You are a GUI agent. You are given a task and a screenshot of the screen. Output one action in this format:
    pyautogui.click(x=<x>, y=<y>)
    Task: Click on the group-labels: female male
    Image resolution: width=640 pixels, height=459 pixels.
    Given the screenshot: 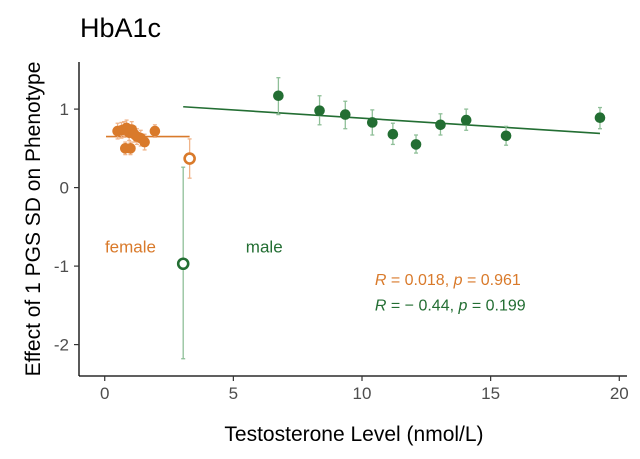 What is the action you would take?
    pyautogui.click(x=194, y=246)
    